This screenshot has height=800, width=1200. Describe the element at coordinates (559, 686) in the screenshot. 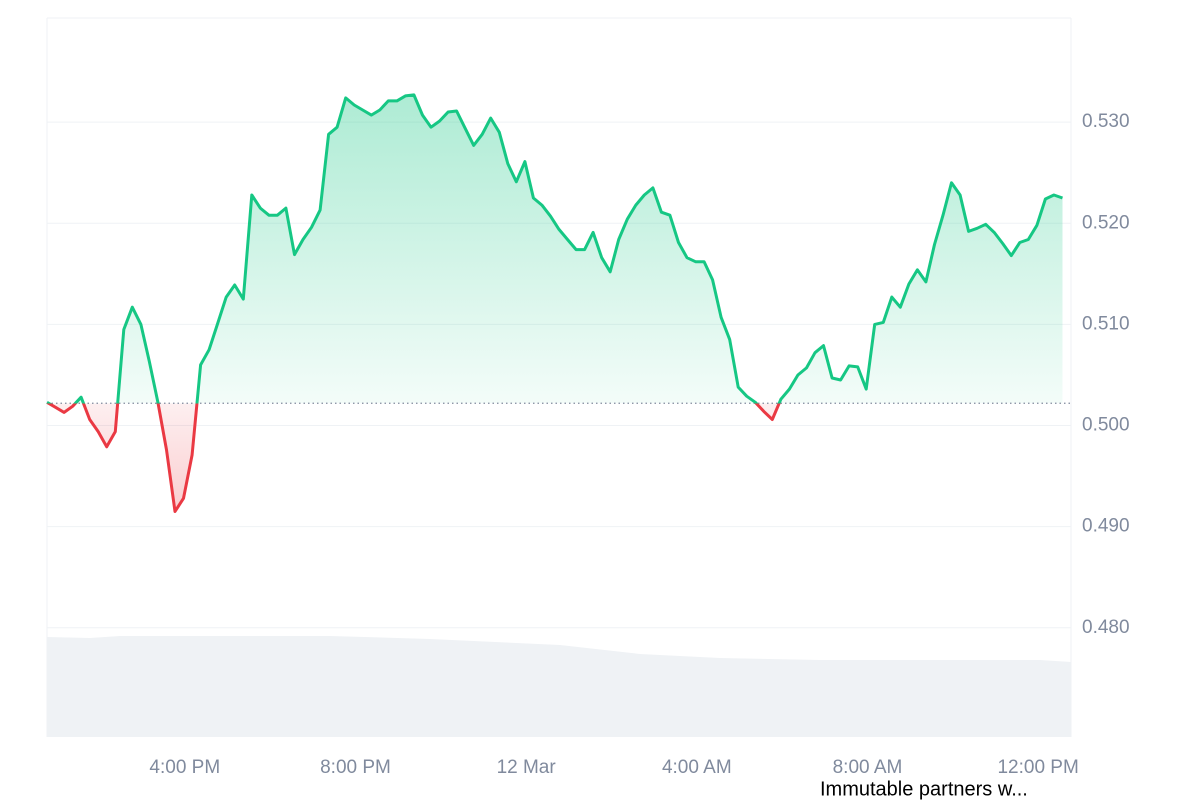

I see `volume-area` at that location.